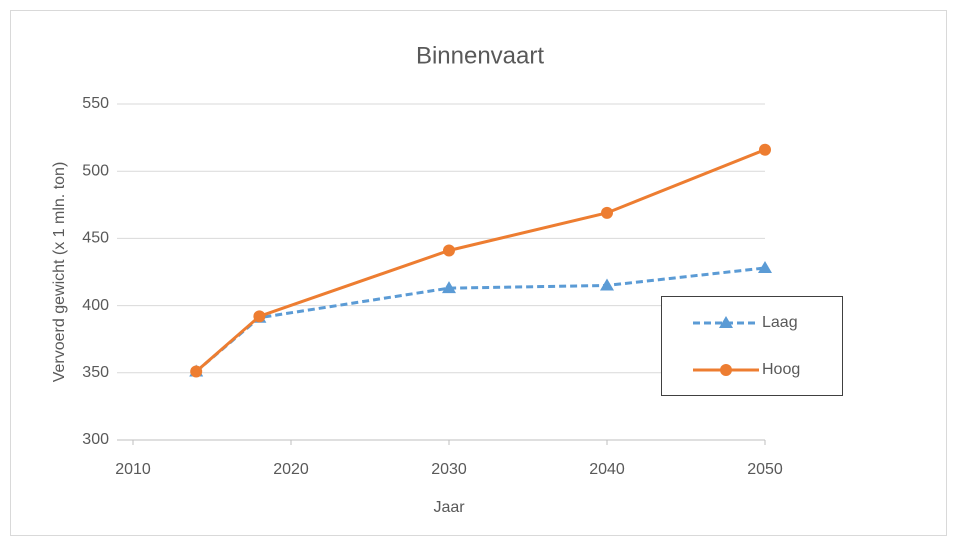 The height and width of the screenshot is (546, 957). Describe the element at coordinates (781, 369) in the screenshot. I see `legend-label: Hoog` at that location.